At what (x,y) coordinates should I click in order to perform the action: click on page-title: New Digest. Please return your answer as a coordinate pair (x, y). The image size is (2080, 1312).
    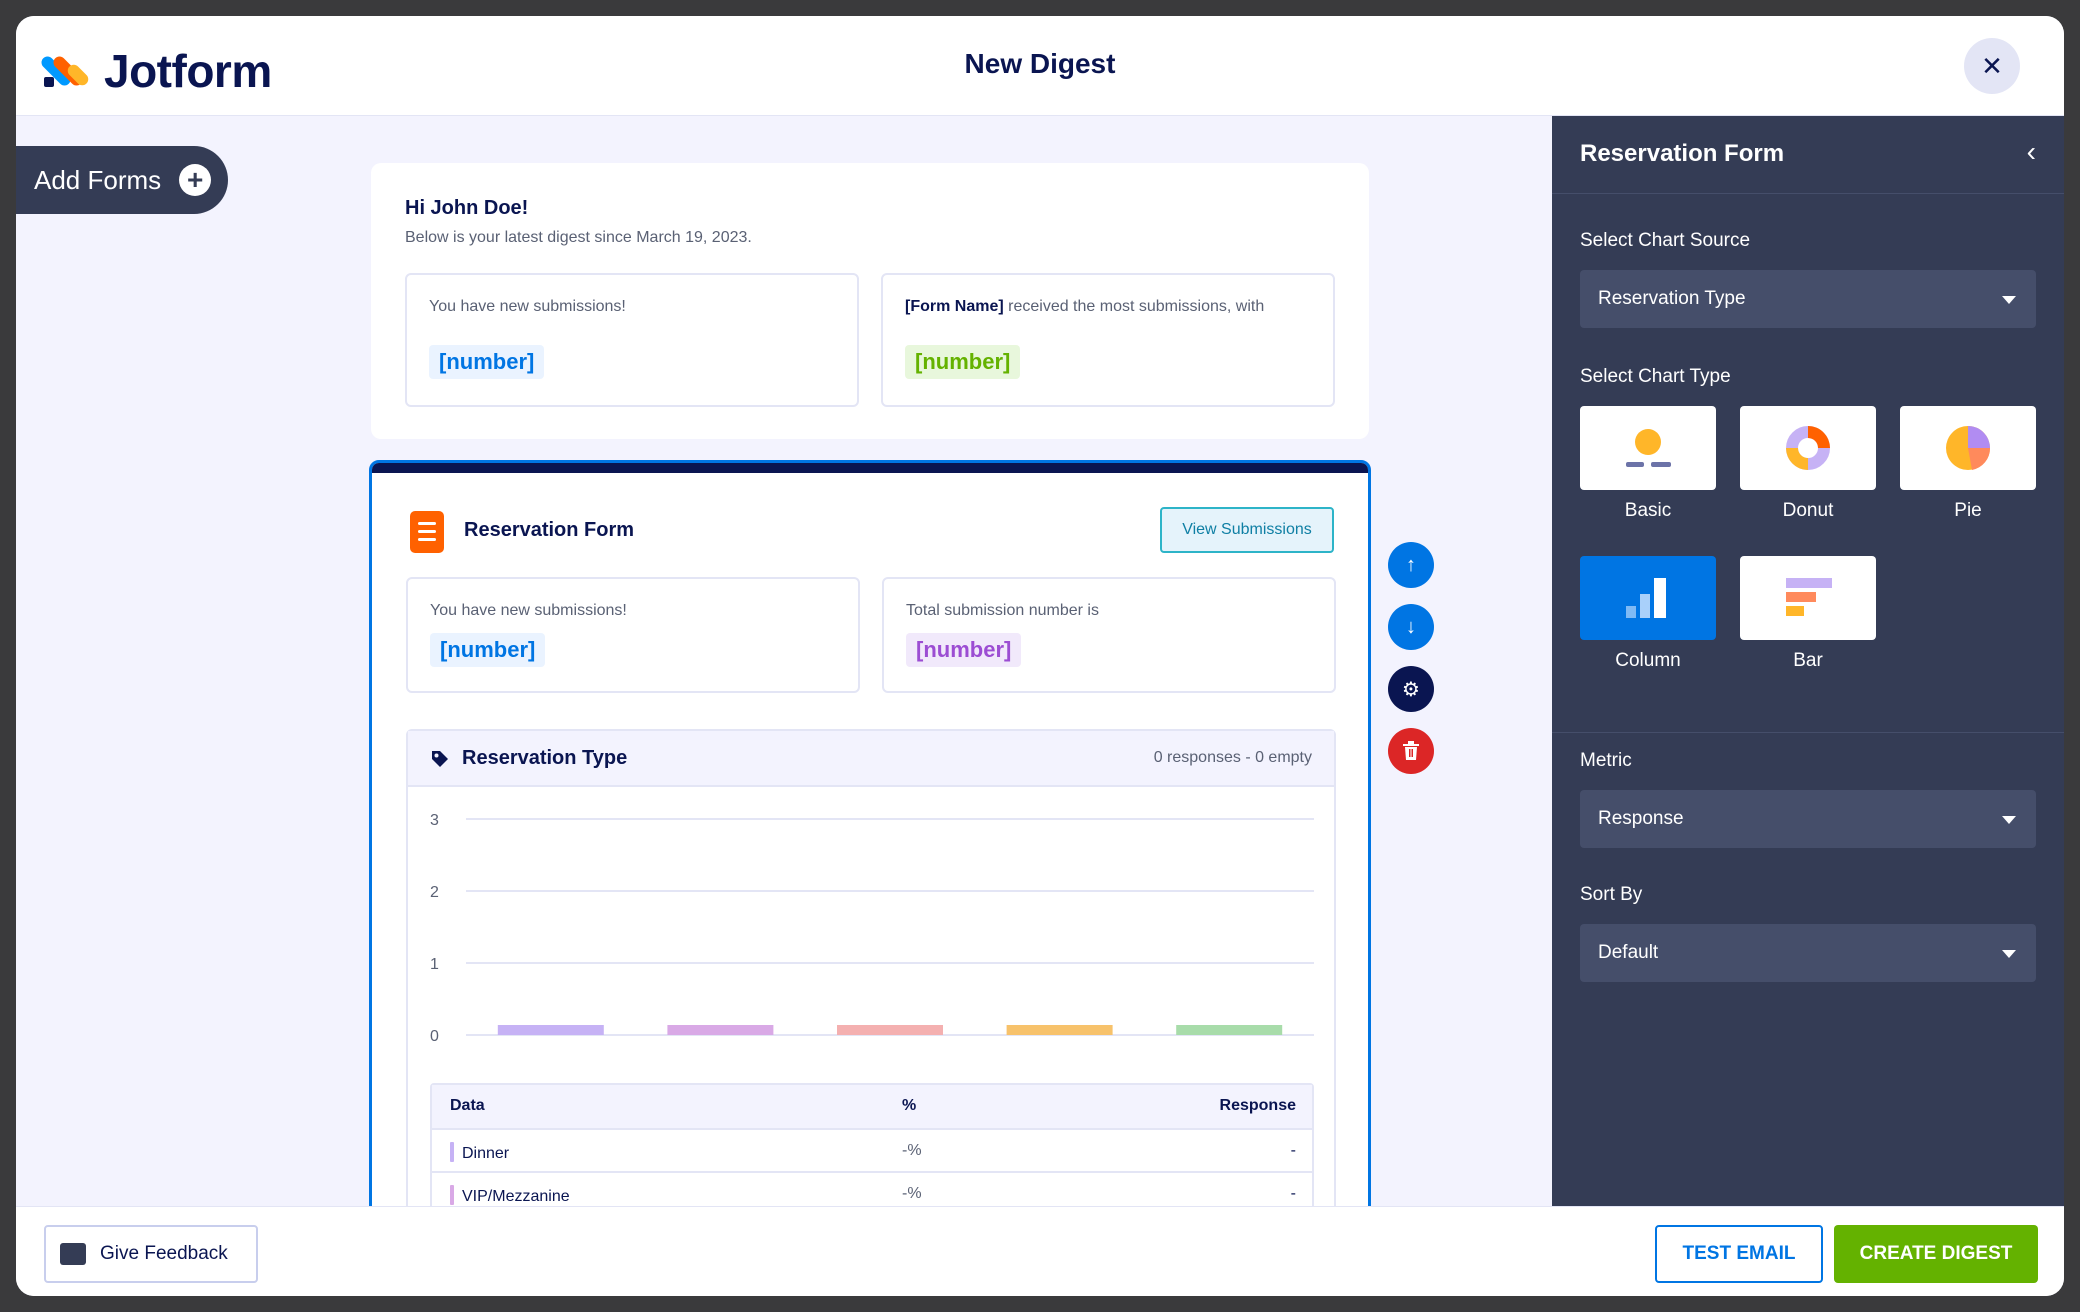
    Looking at the image, I should click on (1040, 63).